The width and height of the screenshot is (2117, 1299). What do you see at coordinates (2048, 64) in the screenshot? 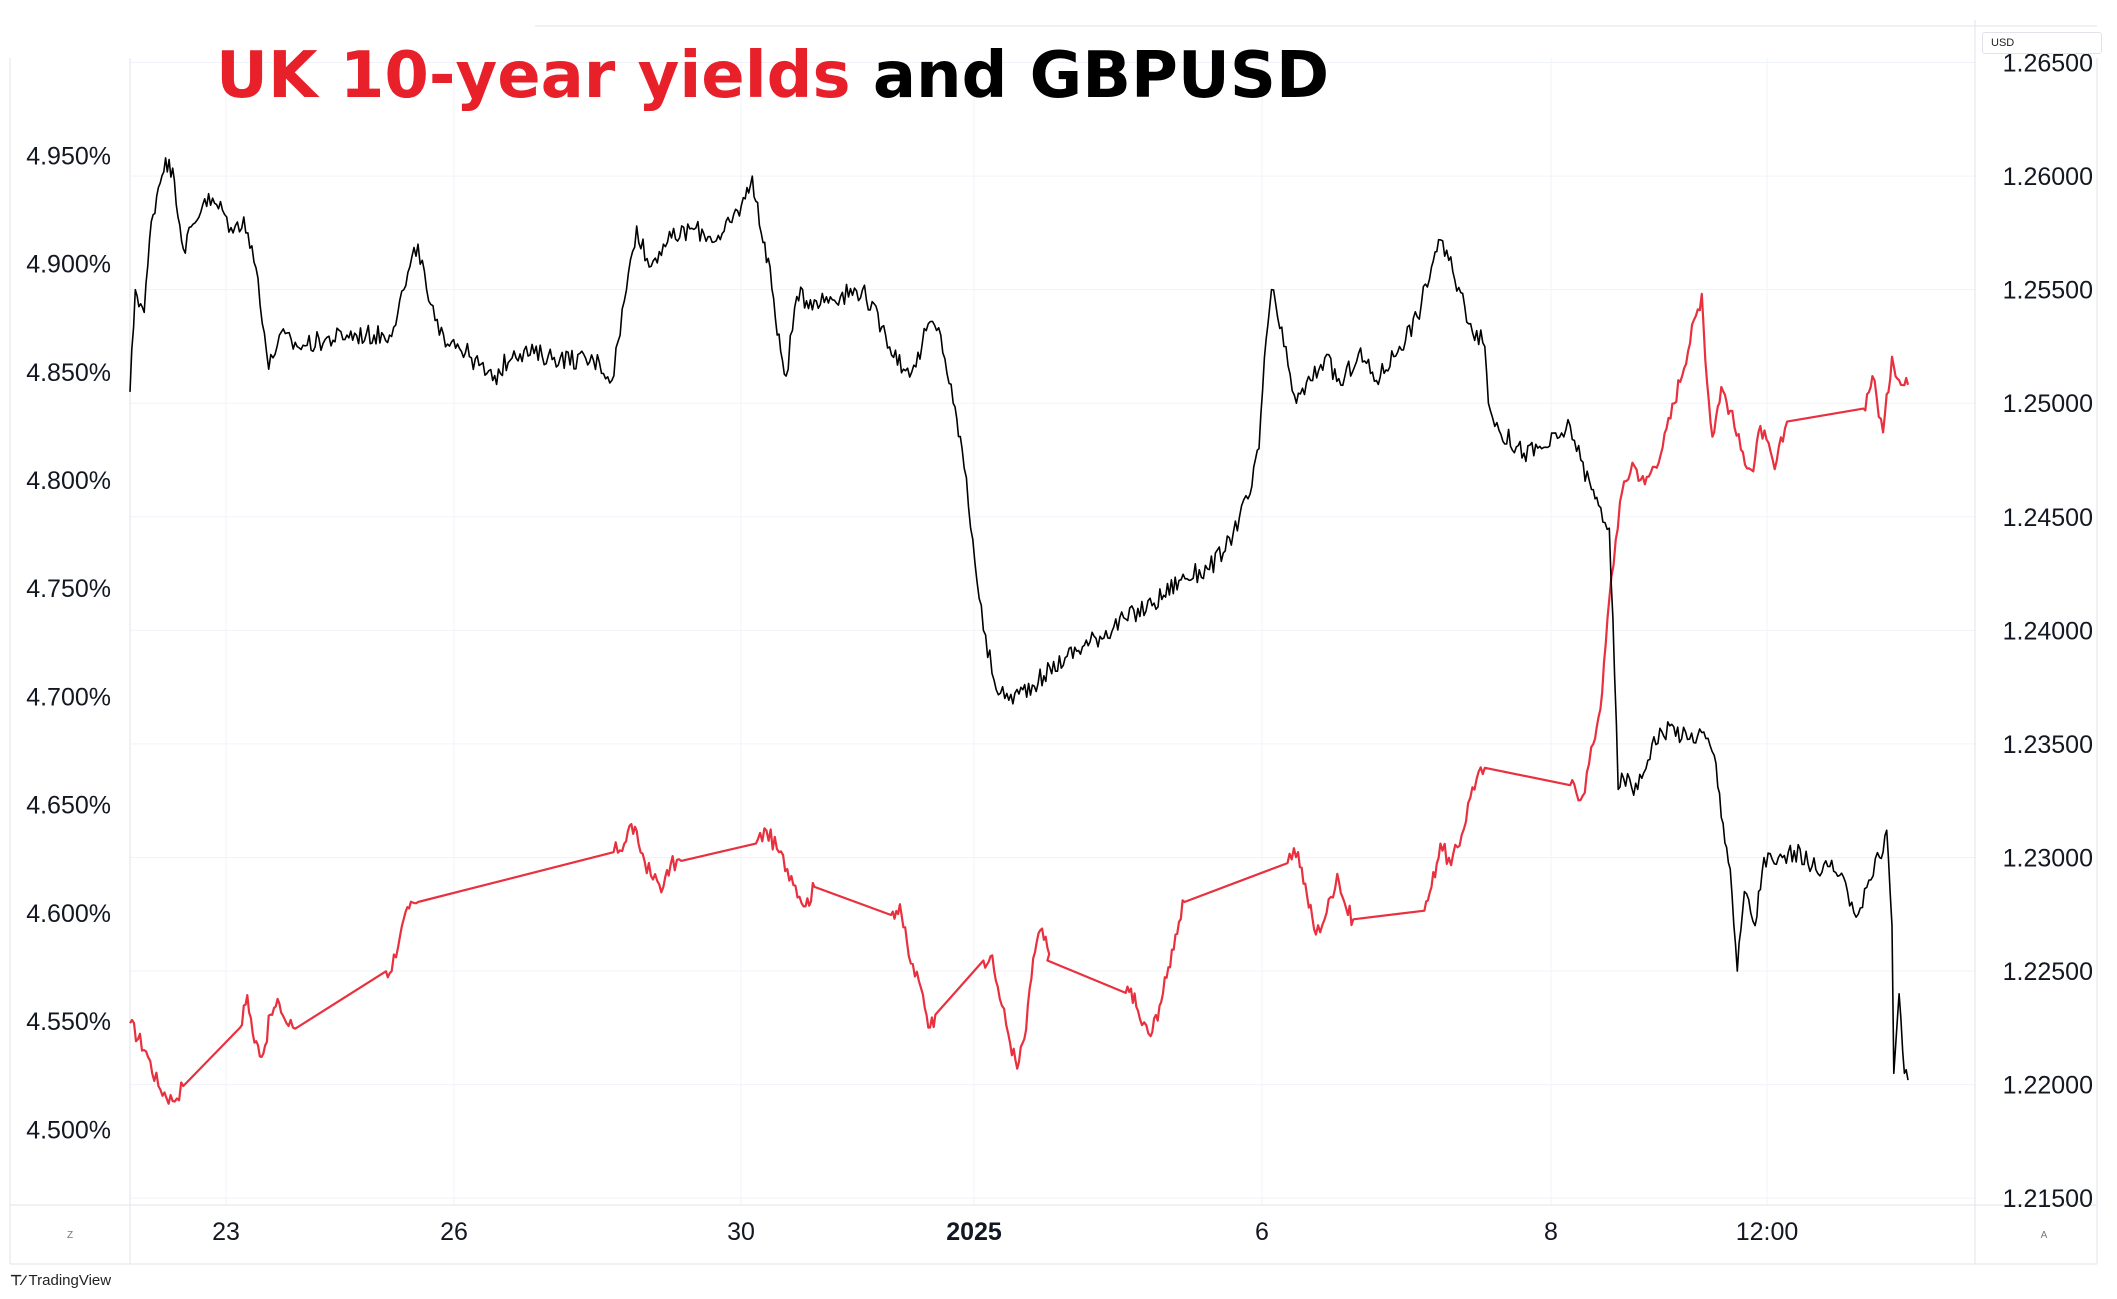
I see `right-axis-tick-label: 1.26500` at bounding box center [2048, 64].